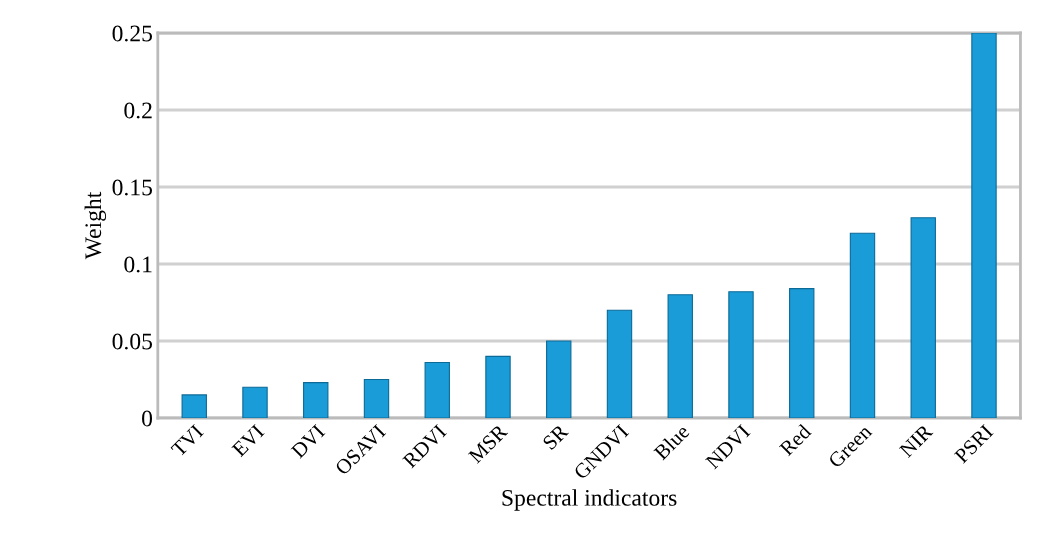  Describe the element at coordinates (138, 110) in the screenshot. I see `y-tick-label: 0.2` at that location.